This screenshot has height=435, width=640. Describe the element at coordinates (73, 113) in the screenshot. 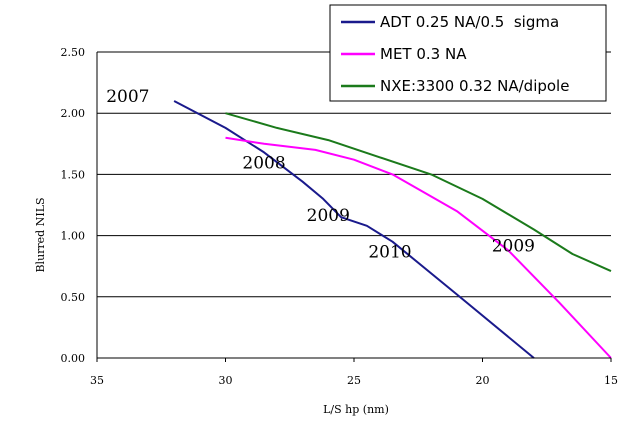

I see `y-tick-label-4: 2.00` at that location.